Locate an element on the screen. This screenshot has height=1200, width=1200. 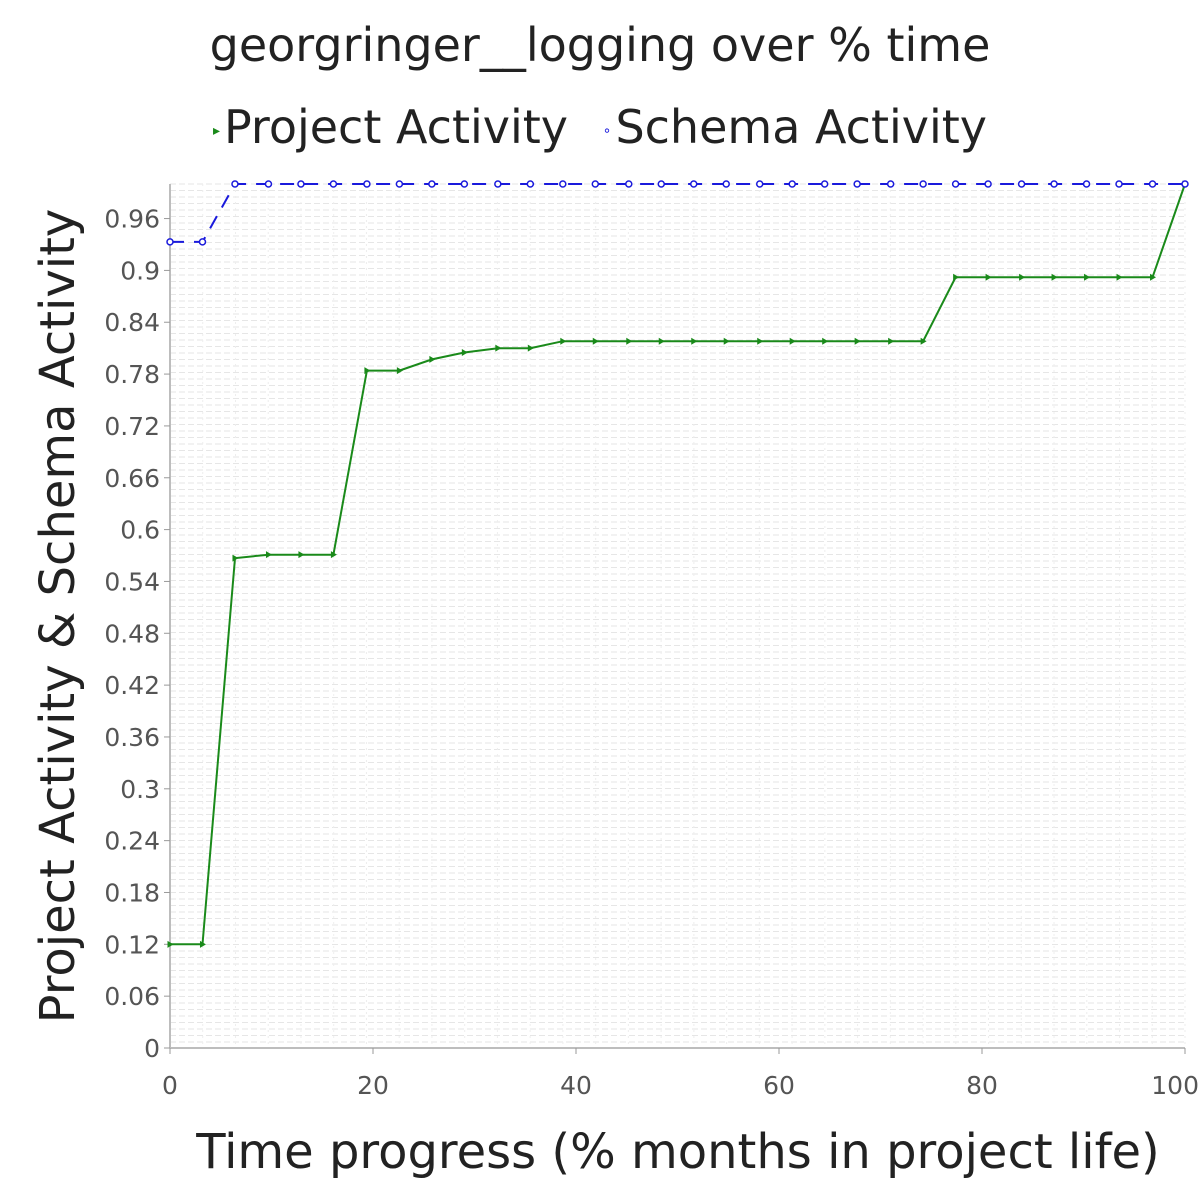
x-axis-title: Time progress (% months in project life) is located at coordinates (677, 1152).